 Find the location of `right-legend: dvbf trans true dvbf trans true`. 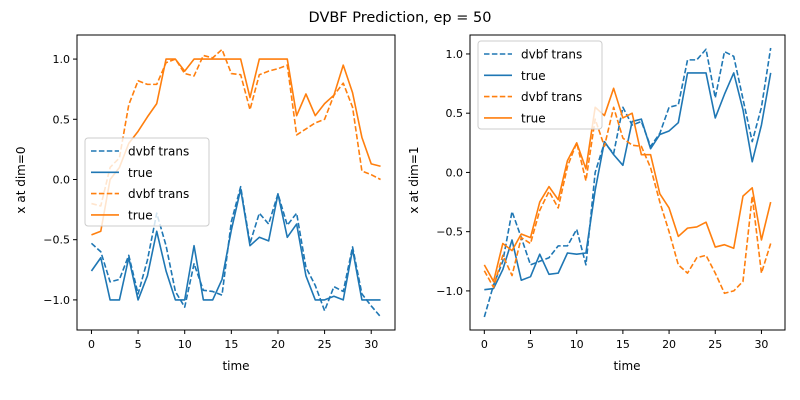

right-legend: dvbf trans true dvbf trans true is located at coordinates (540, 85).